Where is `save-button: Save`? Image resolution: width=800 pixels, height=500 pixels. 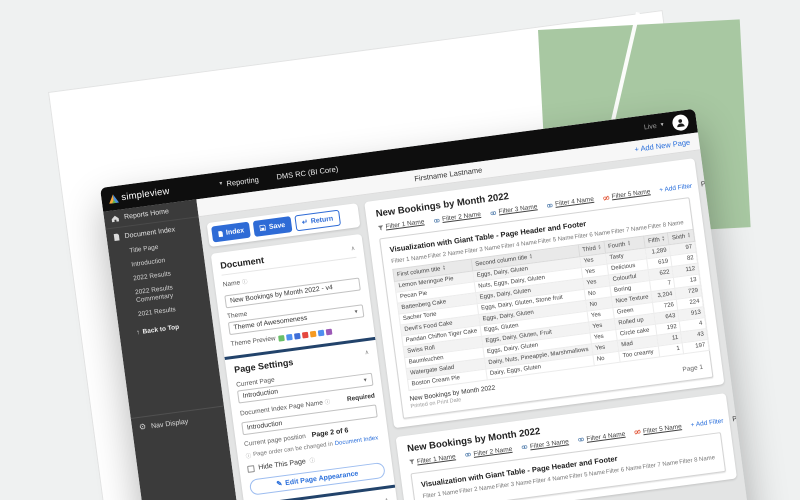
save-button: Save is located at coordinates (273, 226).